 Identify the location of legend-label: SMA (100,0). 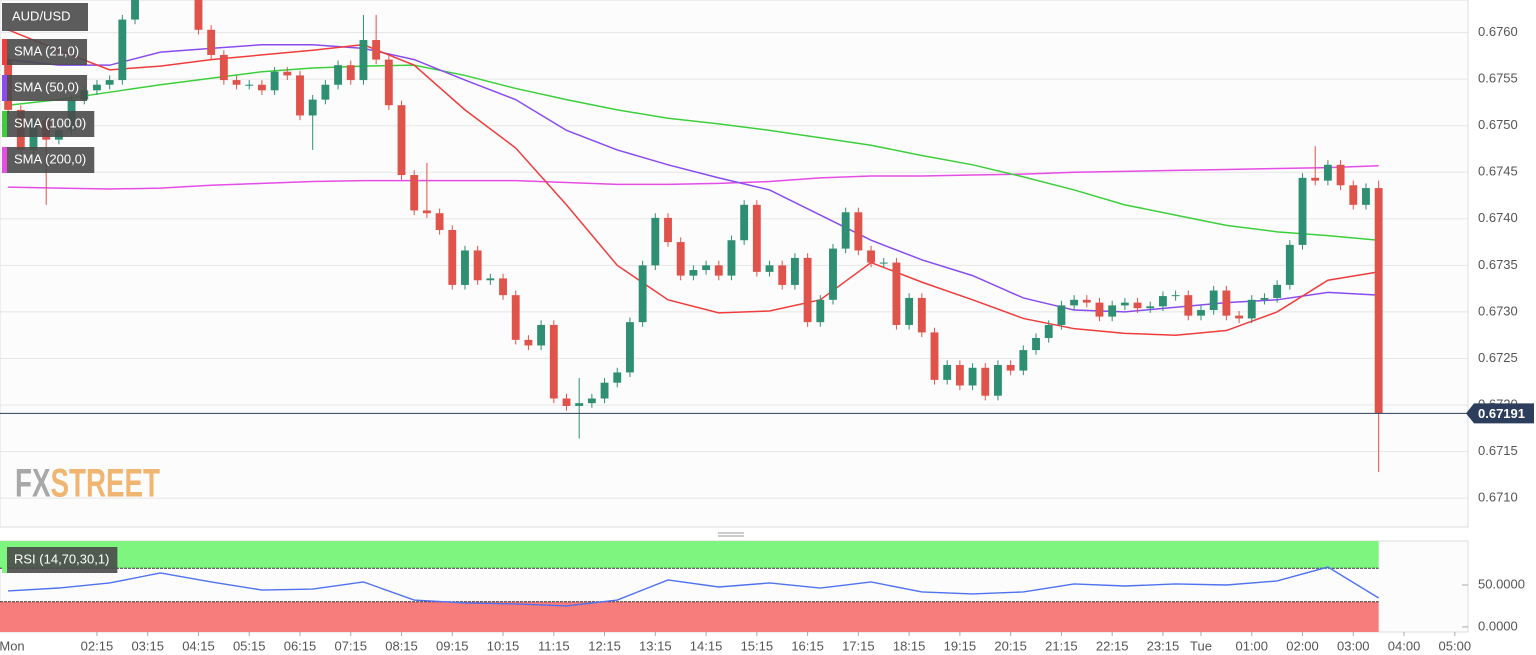
(50, 122).